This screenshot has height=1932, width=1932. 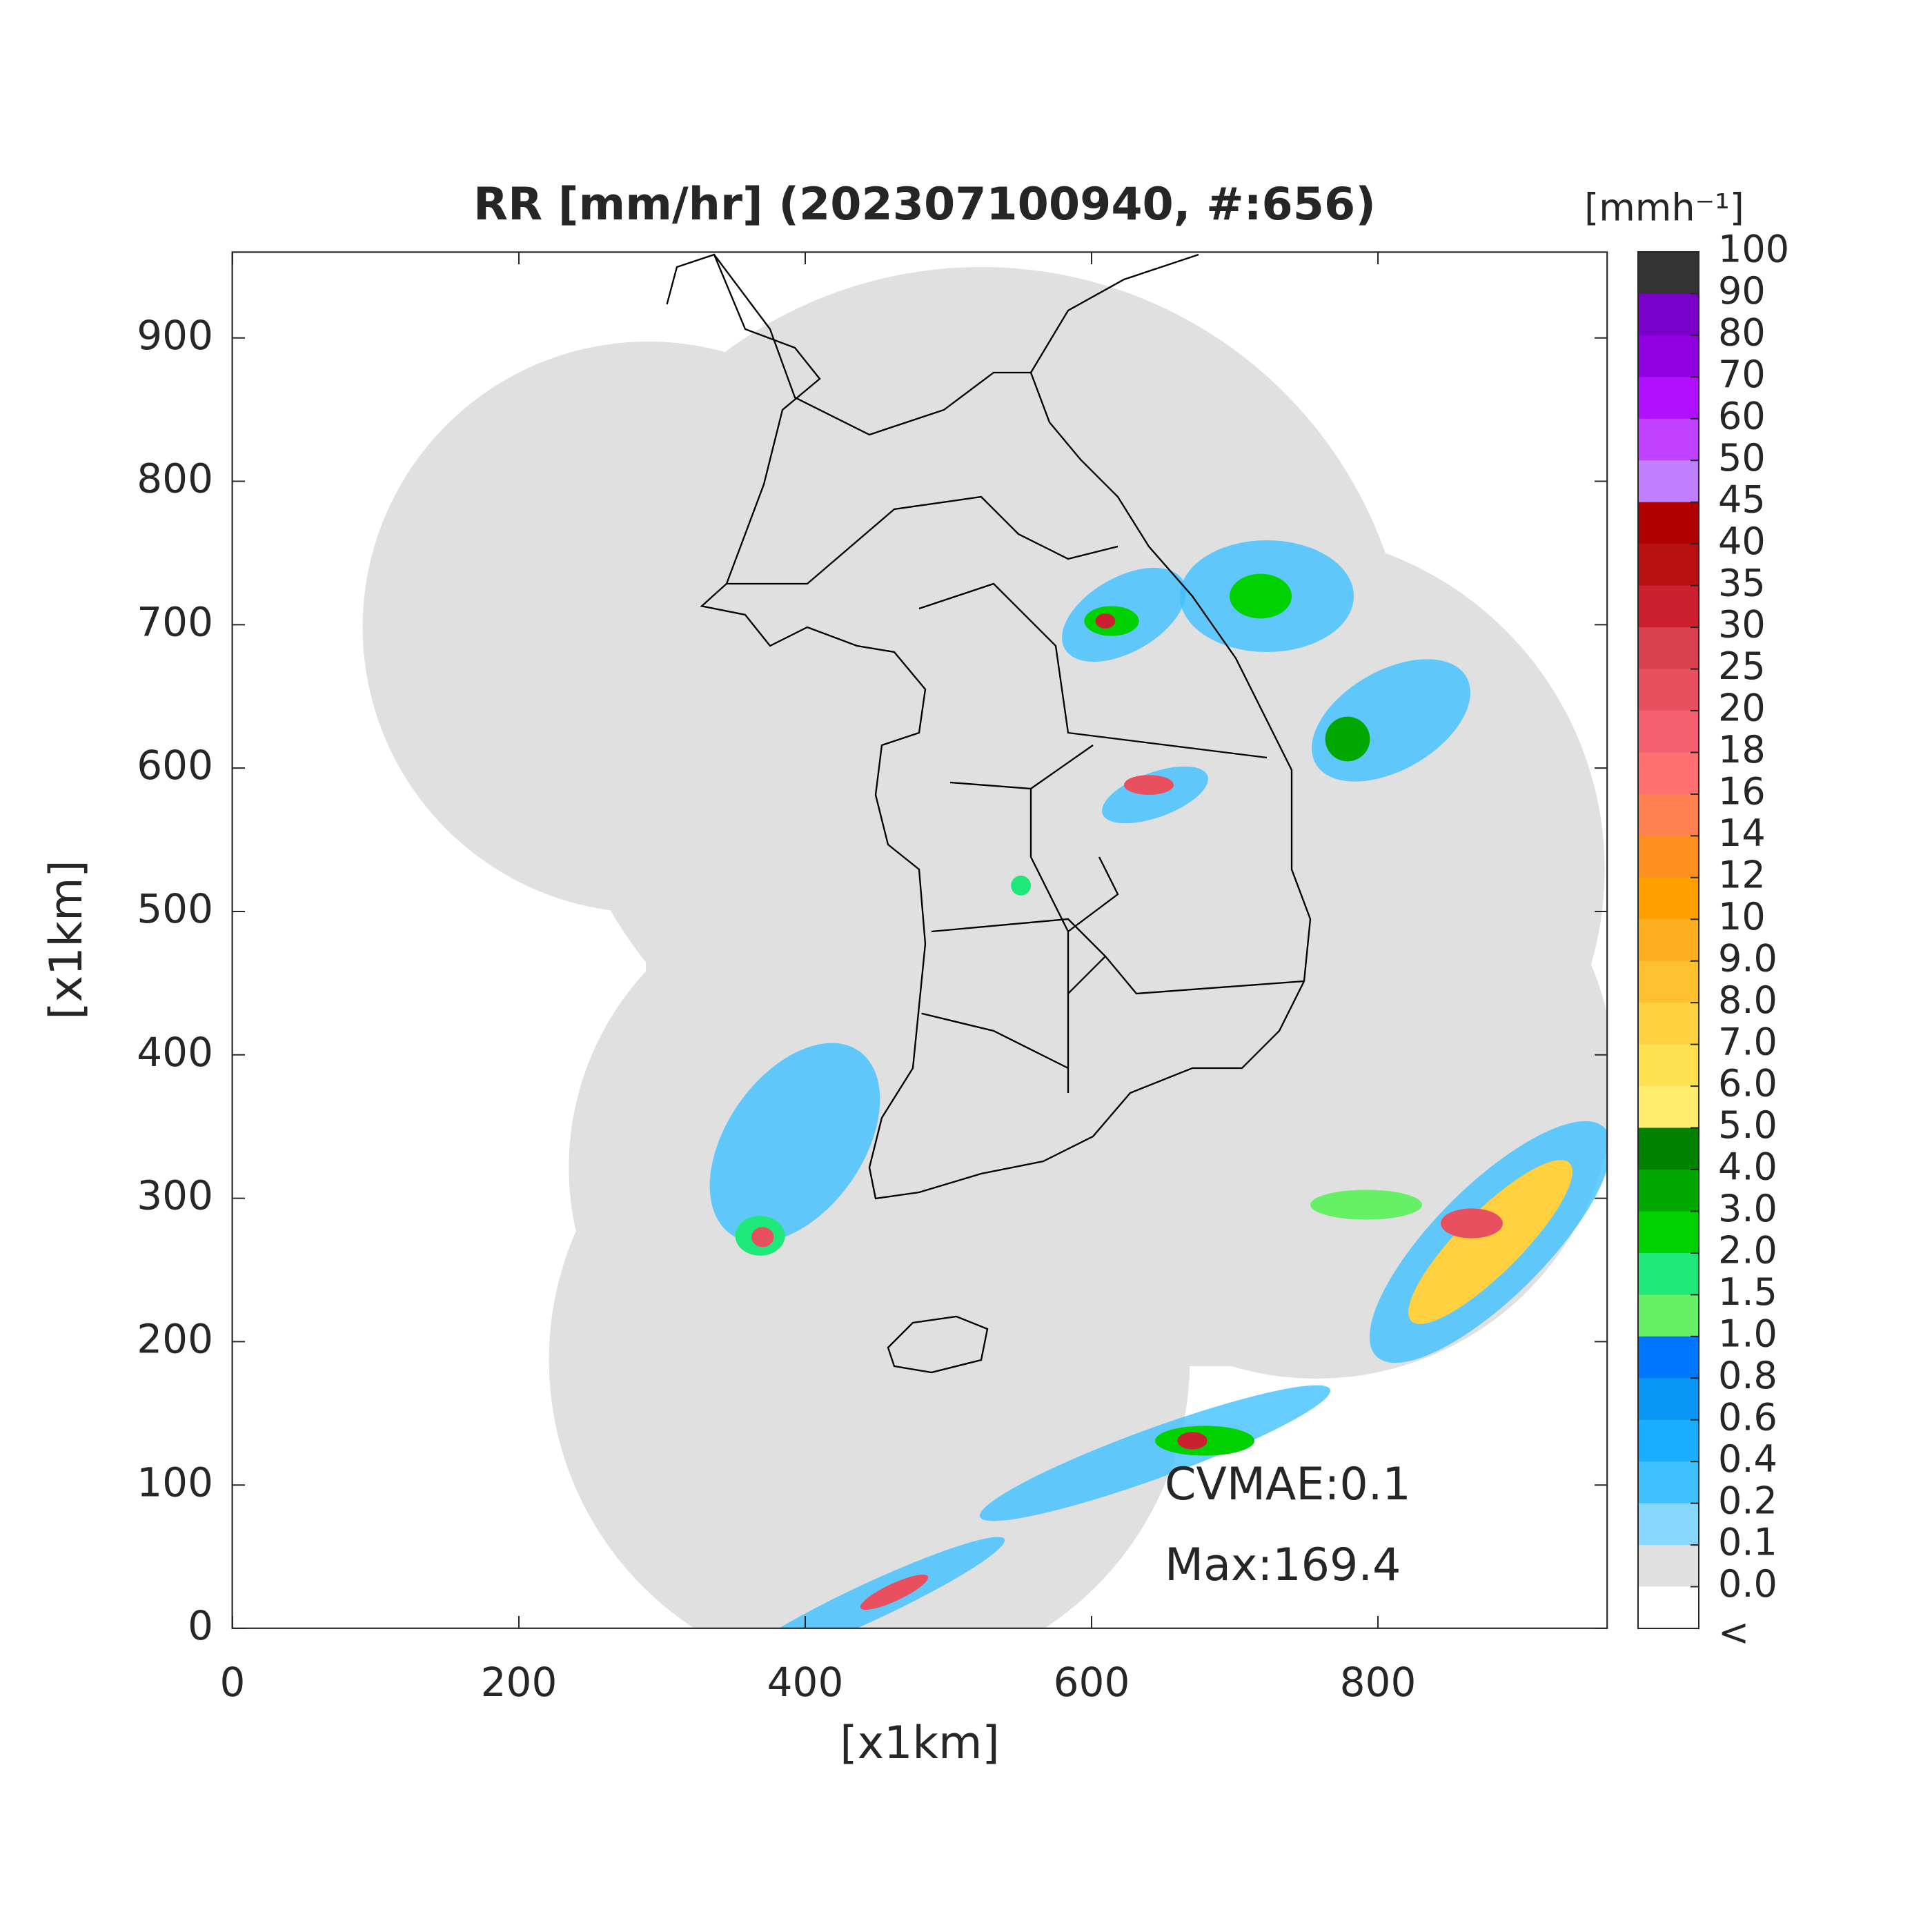 I want to click on colorbar-tick-label: 60, so click(x=1742, y=415).